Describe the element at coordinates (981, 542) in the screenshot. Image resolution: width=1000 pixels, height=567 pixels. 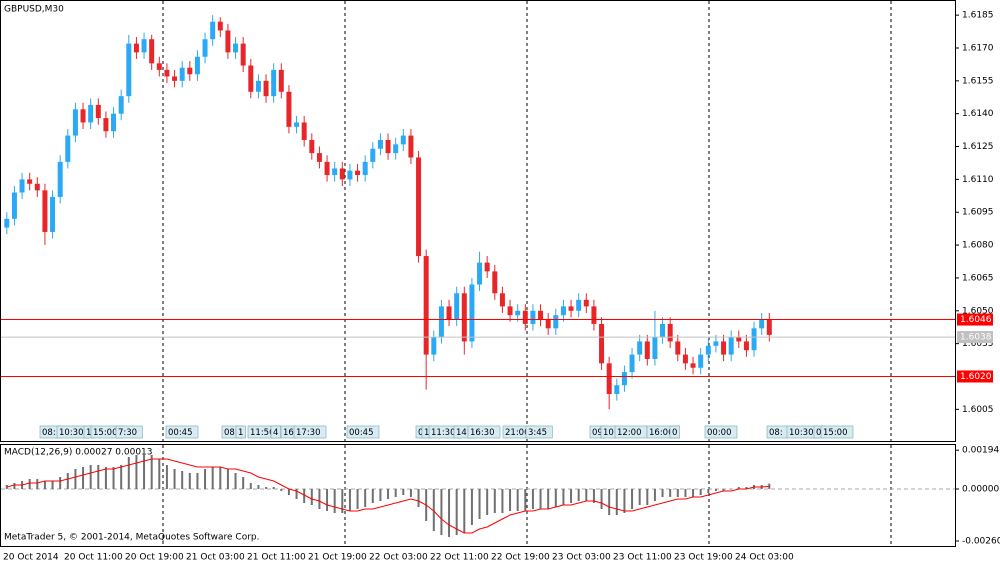
I see `y-tick-label: -0.00260` at that location.